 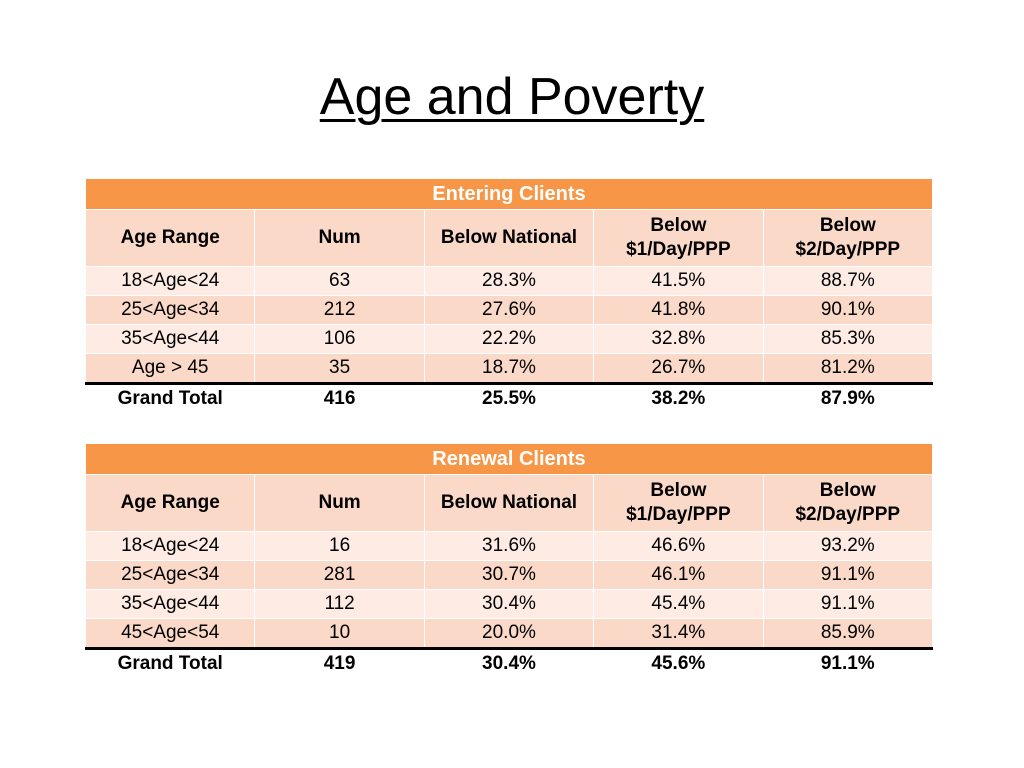 I want to click on table-cell: 30.7%, so click(x=509, y=575).